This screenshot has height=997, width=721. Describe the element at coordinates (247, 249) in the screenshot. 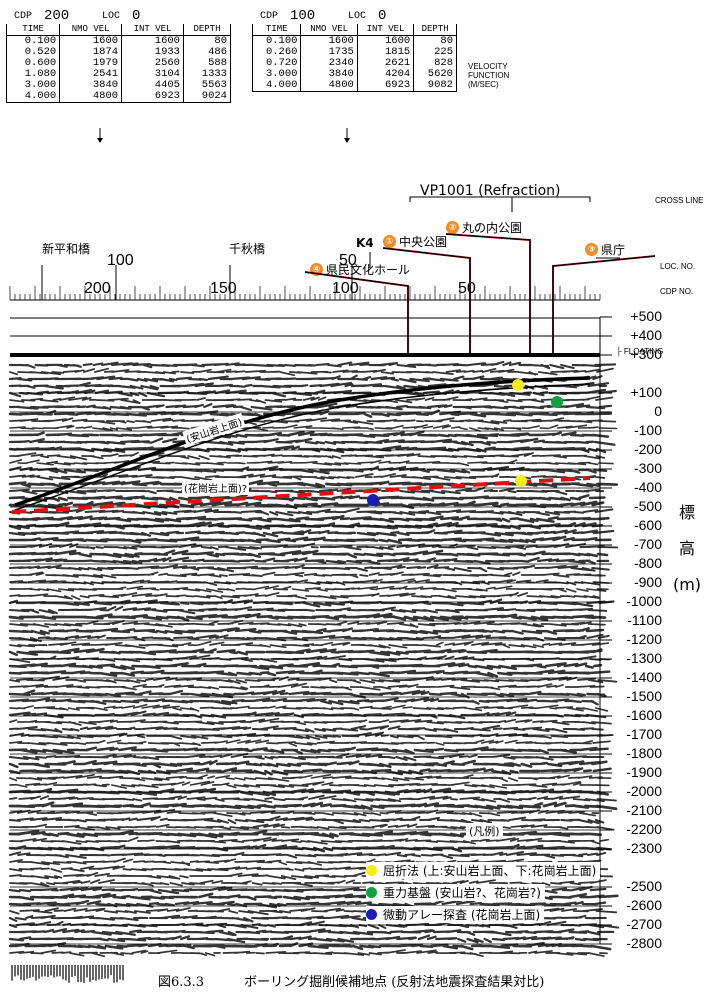

I see `bridge-senshu: 千秋橋` at that location.